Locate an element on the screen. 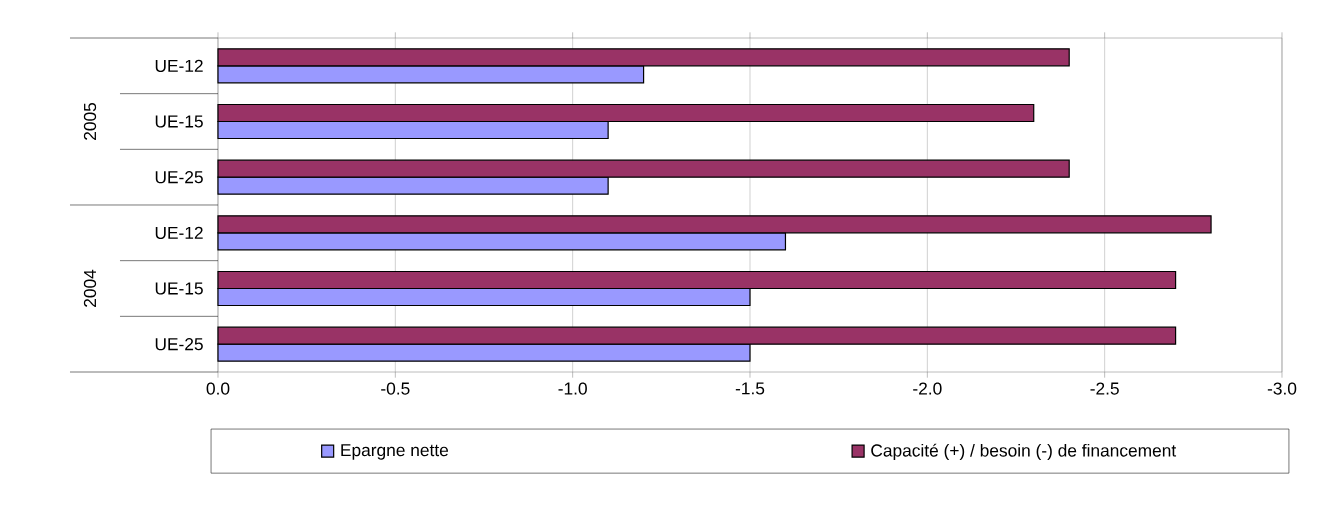  x-tick-label: 0.0 is located at coordinates (218, 388).